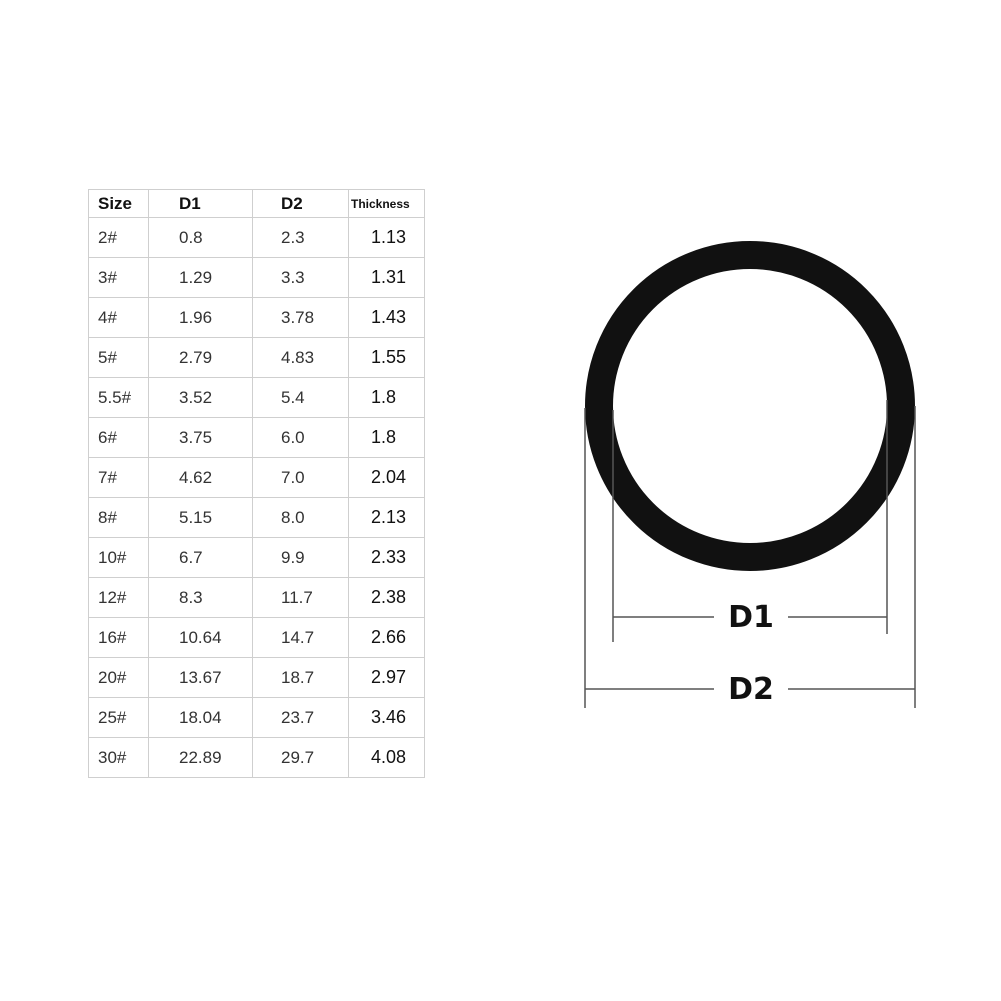  Describe the element at coordinates (118, 757) in the screenshot. I see `cell-size: 30#` at that location.